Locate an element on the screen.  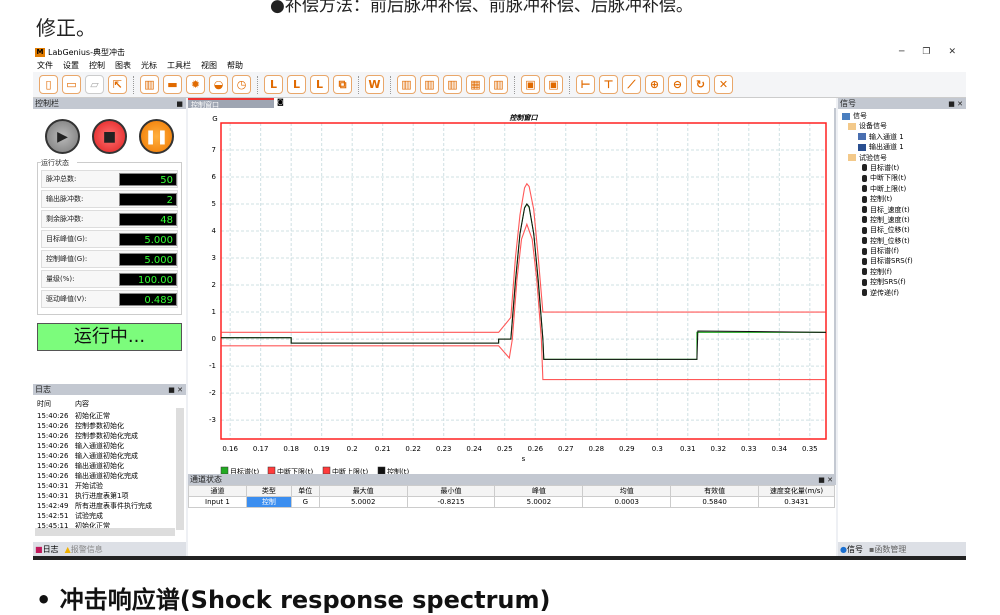
x-tick-label: 0.33 is located at coordinates (749, 449).